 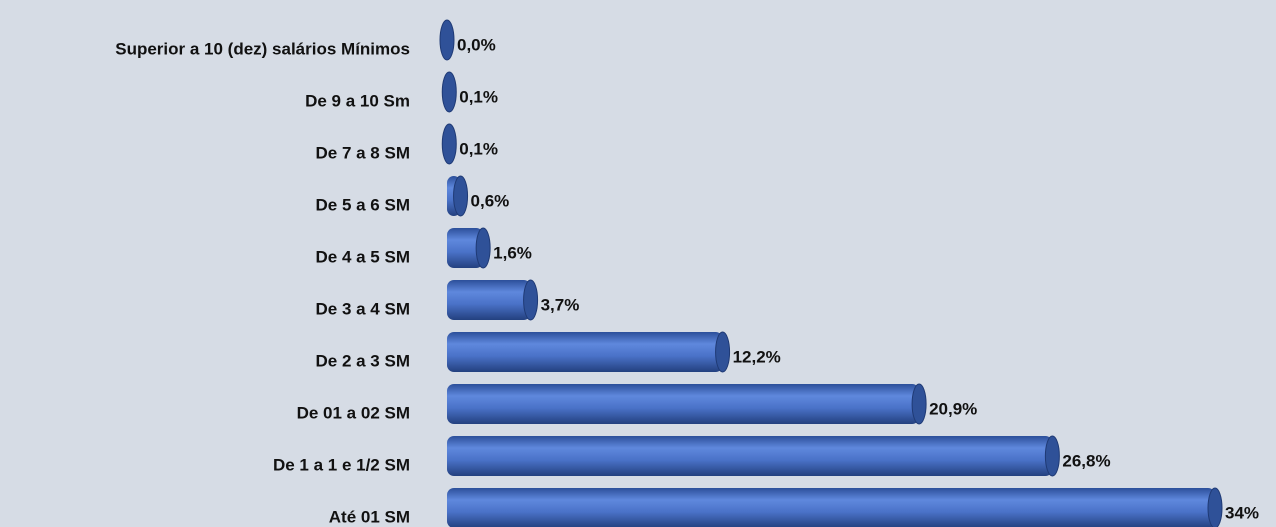 What do you see at coordinates (363, 360) in the screenshot?
I see `category-label: De 2 a 3 SM` at bounding box center [363, 360].